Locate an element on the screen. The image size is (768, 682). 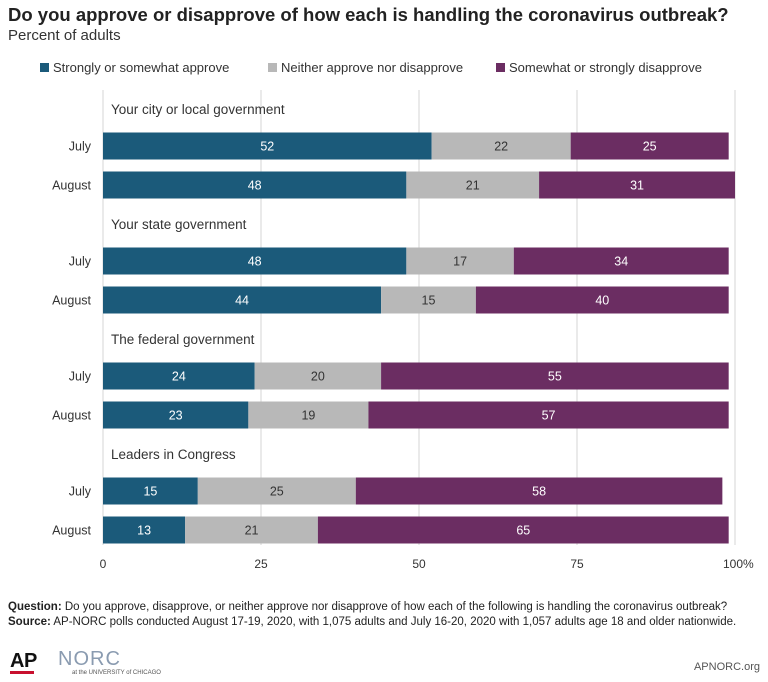
x-tick-label: 0 is located at coordinates (103, 564).